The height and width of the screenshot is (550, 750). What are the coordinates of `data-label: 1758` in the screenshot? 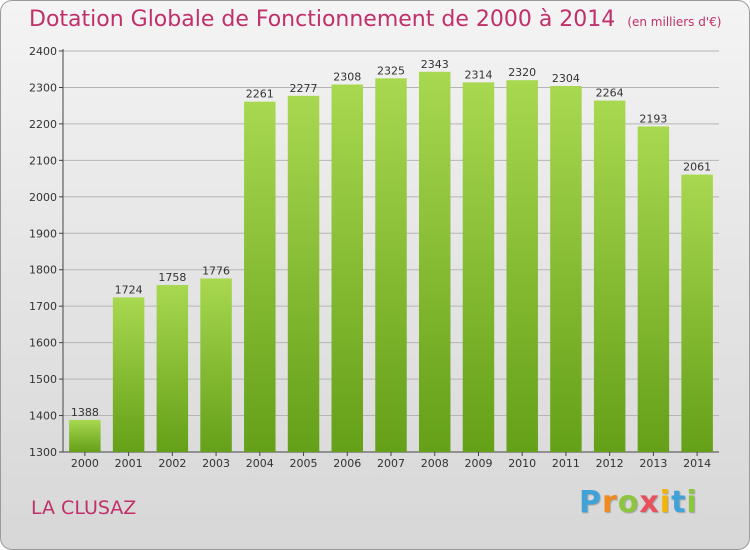 It's located at (172, 277).